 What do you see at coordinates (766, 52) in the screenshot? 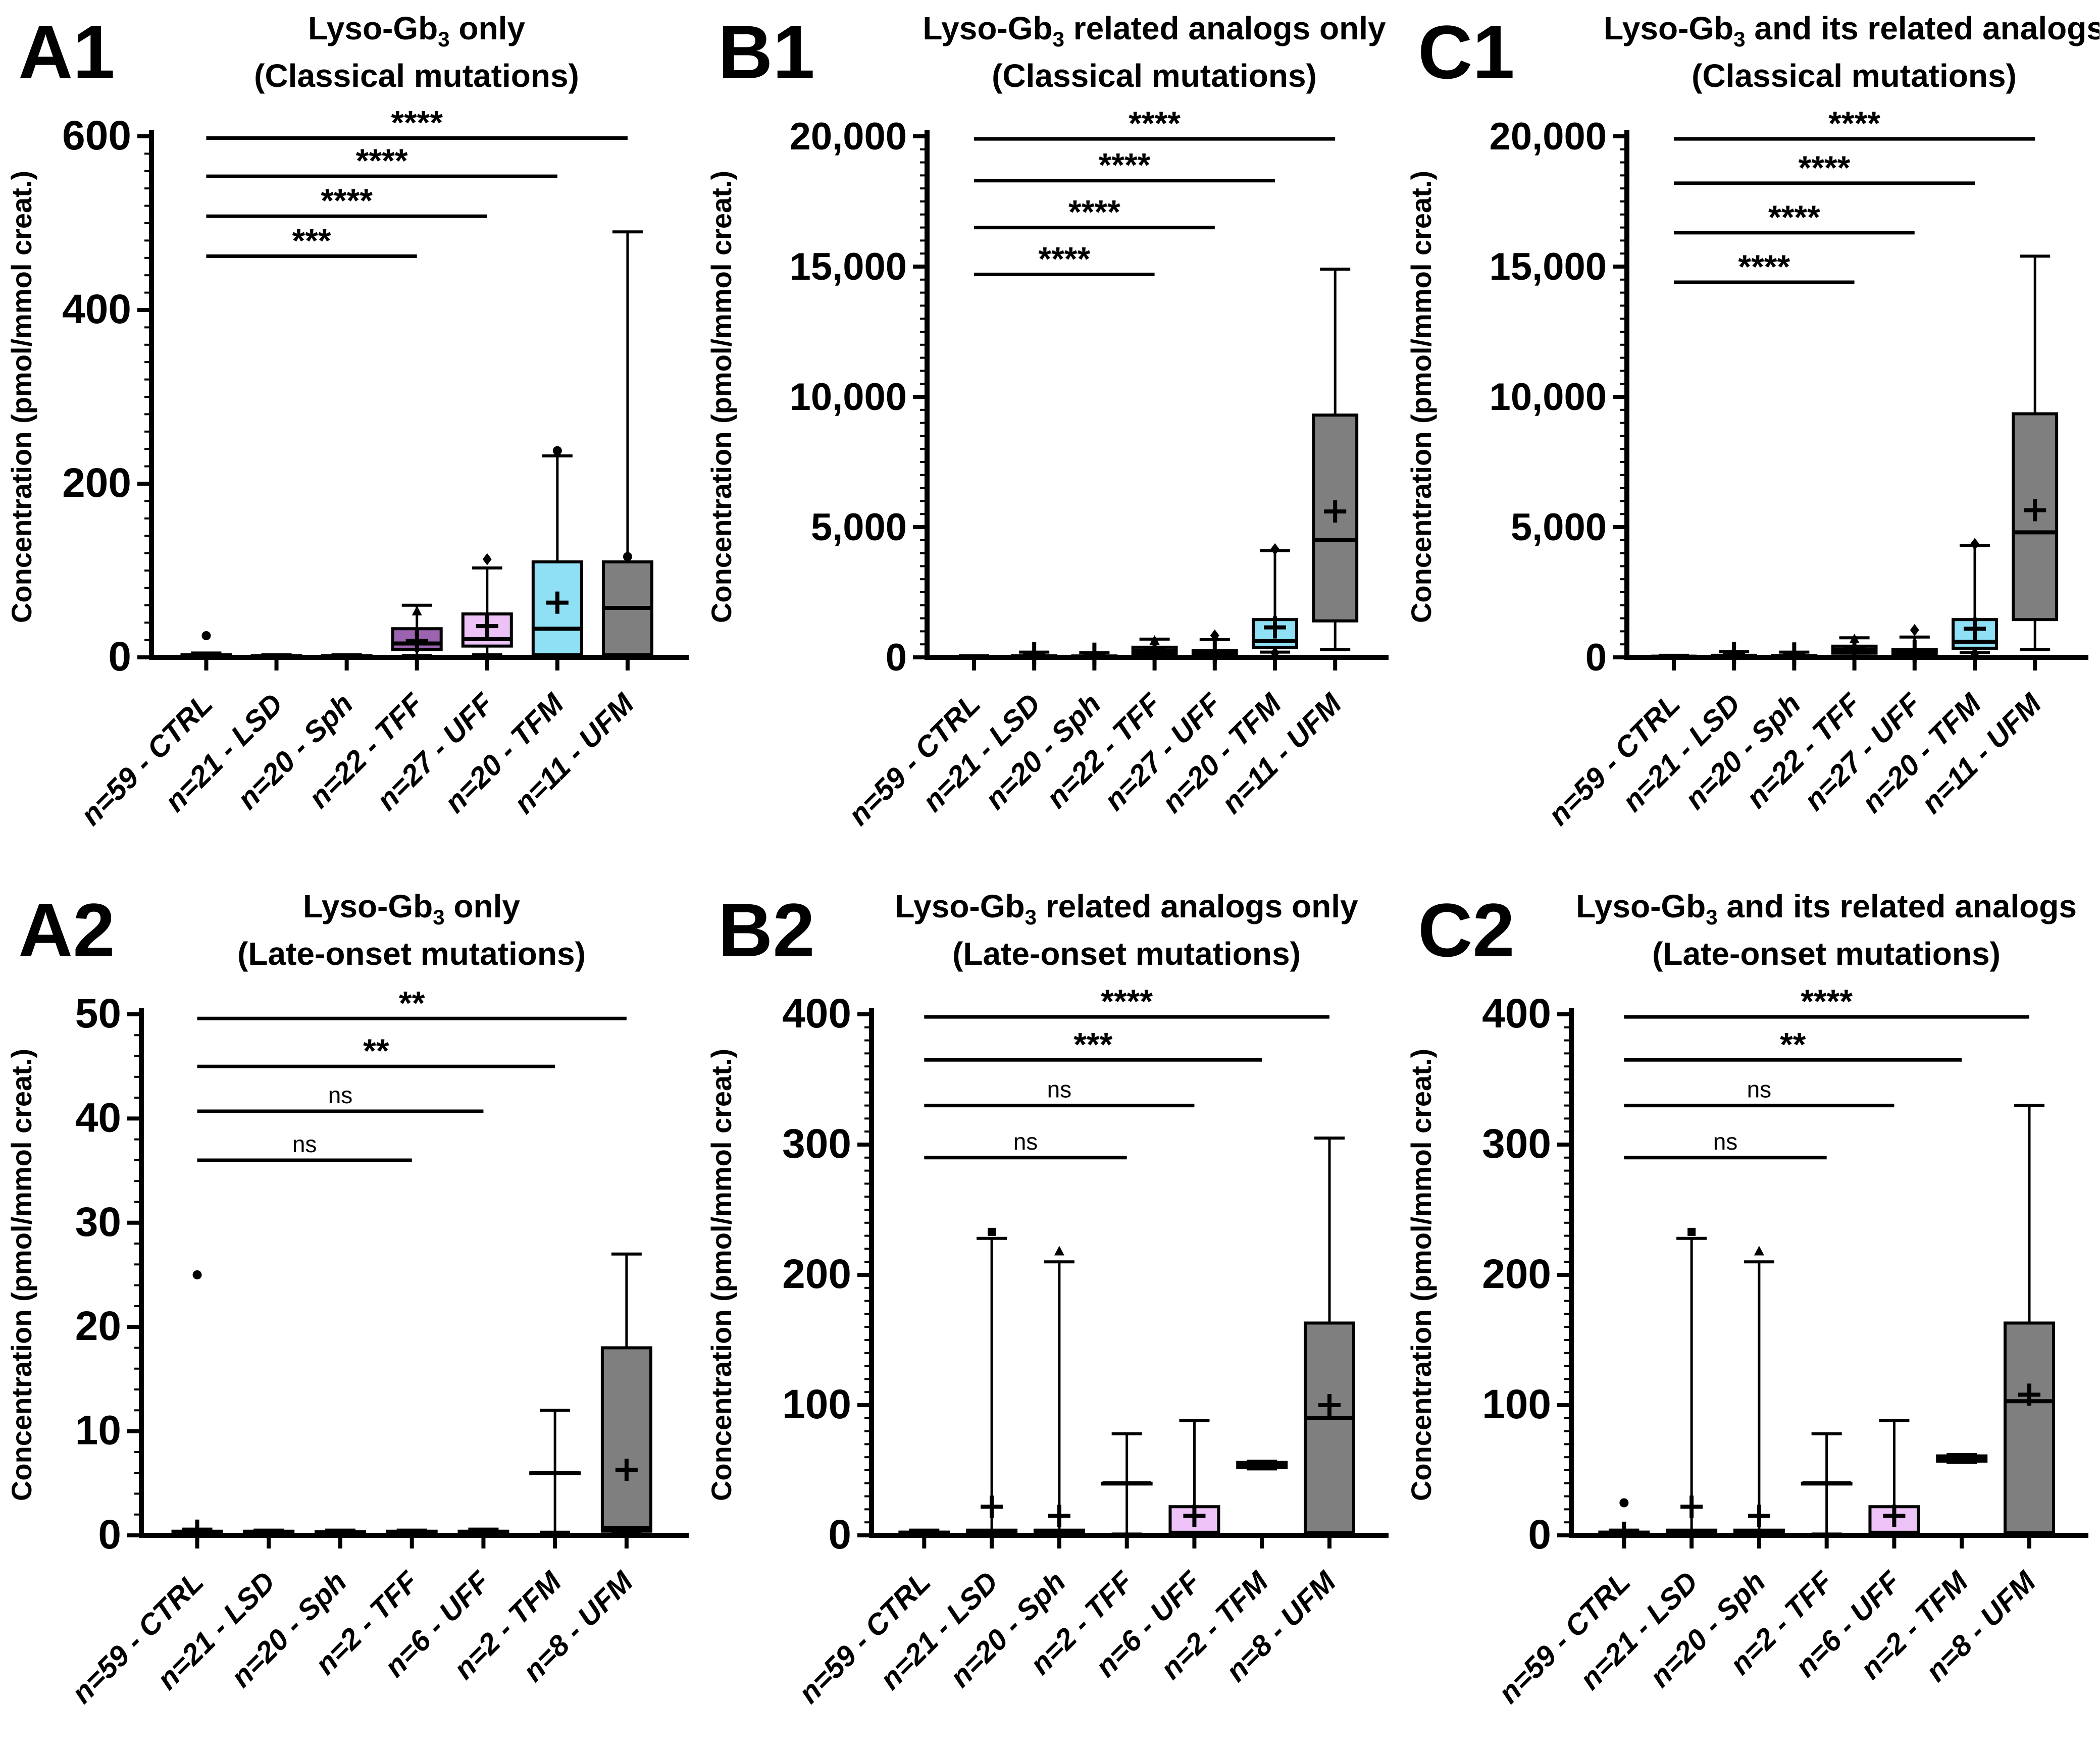
I see `panel-letter: B1` at bounding box center [766, 52].